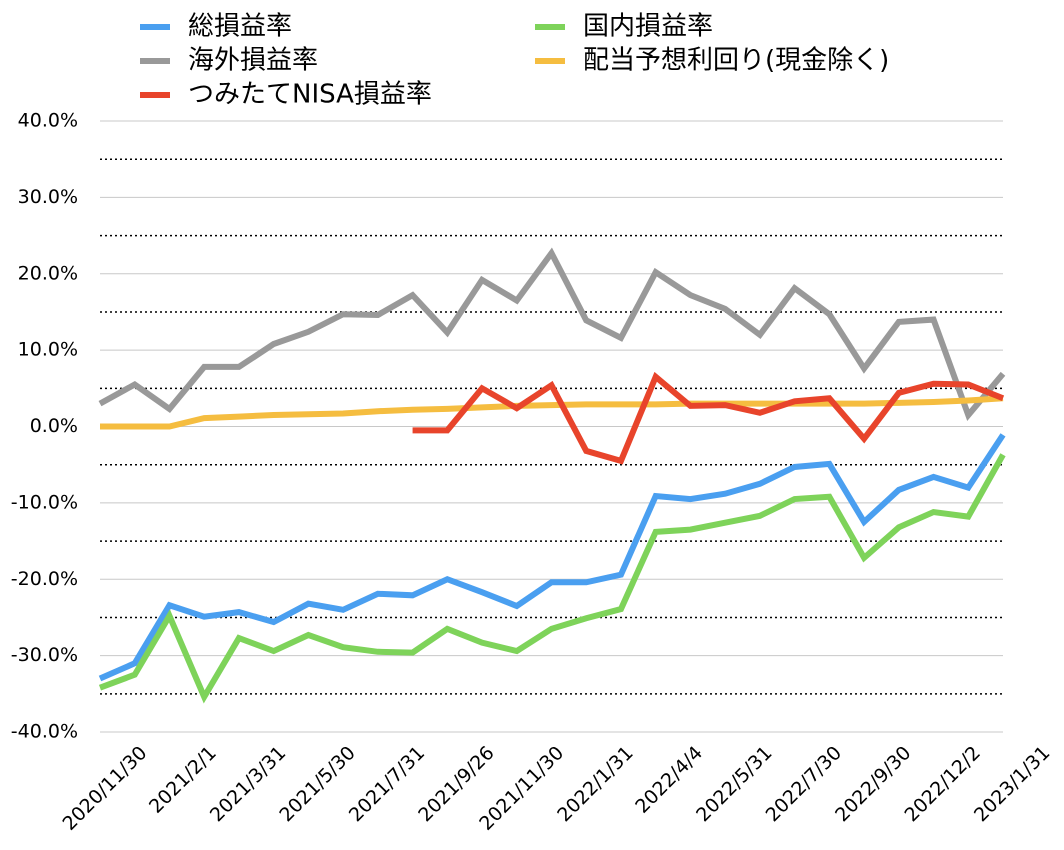 The height and width of the screenshot is (850, 1064). I want to click on y-tick-label: 40.0%, so click(48, 121).